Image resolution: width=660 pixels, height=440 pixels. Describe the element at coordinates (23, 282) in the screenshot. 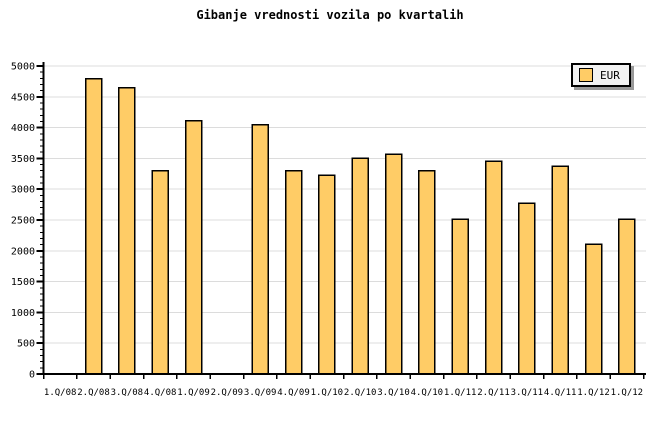

I see `y-axis-label: 1500` at that location.